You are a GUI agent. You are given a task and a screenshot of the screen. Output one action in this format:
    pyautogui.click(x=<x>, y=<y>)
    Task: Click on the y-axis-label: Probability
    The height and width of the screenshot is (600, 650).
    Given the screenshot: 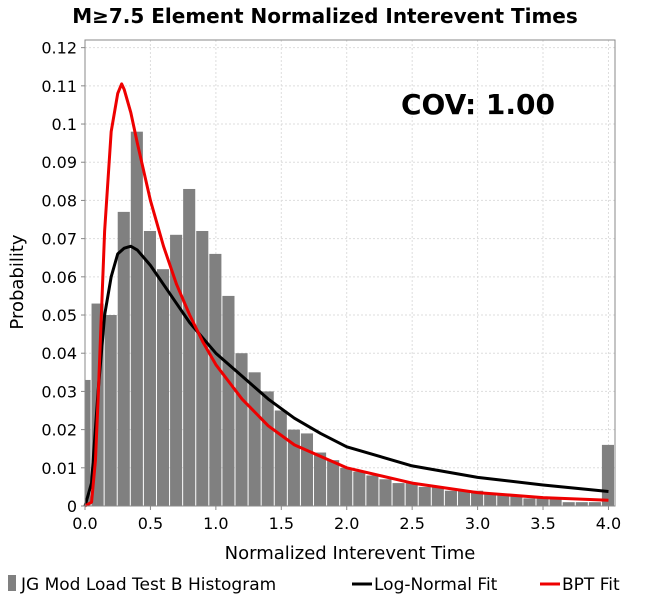 What is the action you would take?
    pyautogui.click(x=17, y=281)
    